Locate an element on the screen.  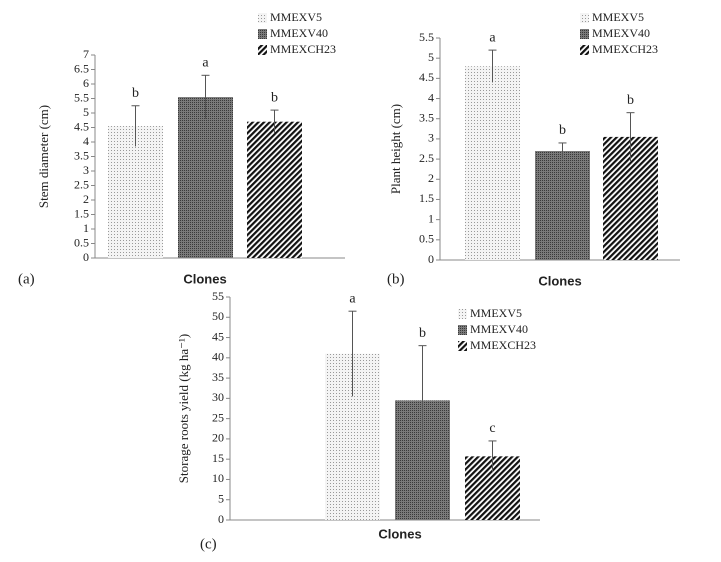
y-axis-label: Plant height (cm) is located at coordinates (395, 149).